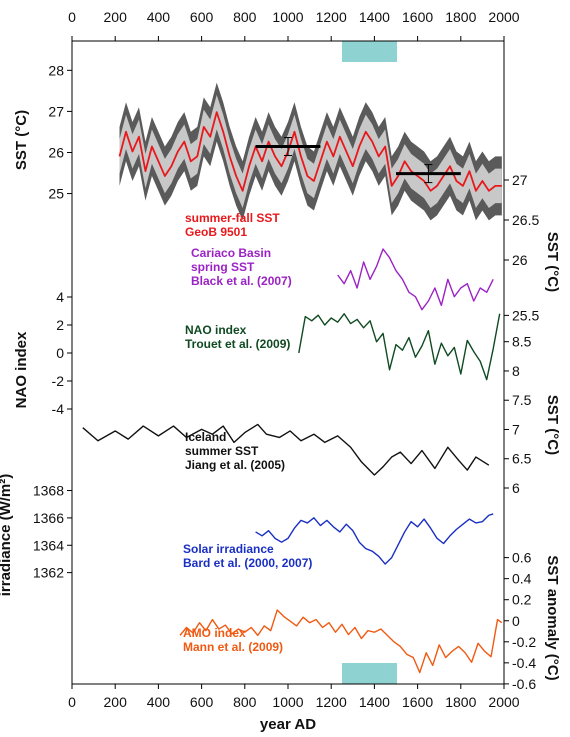 The width and height of the screenshot is (570, 737). What do you see at coordinates (286, 449) in the screenshot?
I see `iceland-series-line` at bounding box center [286, 449].